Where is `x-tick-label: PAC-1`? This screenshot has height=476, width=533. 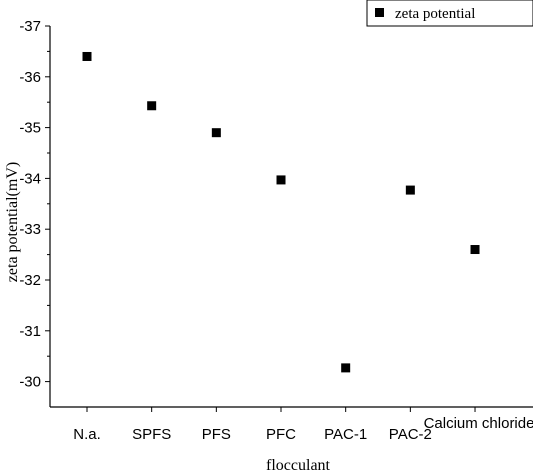
x-tick-label: PAC-1 is located at coordinates (345, 434).